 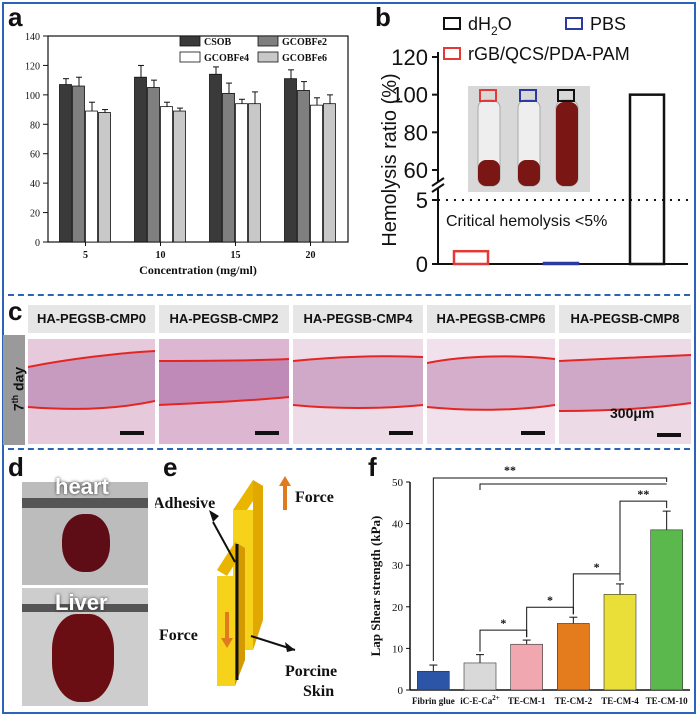 I want to click on legend-label: GCOBFe6, so click(x=304, y=58).